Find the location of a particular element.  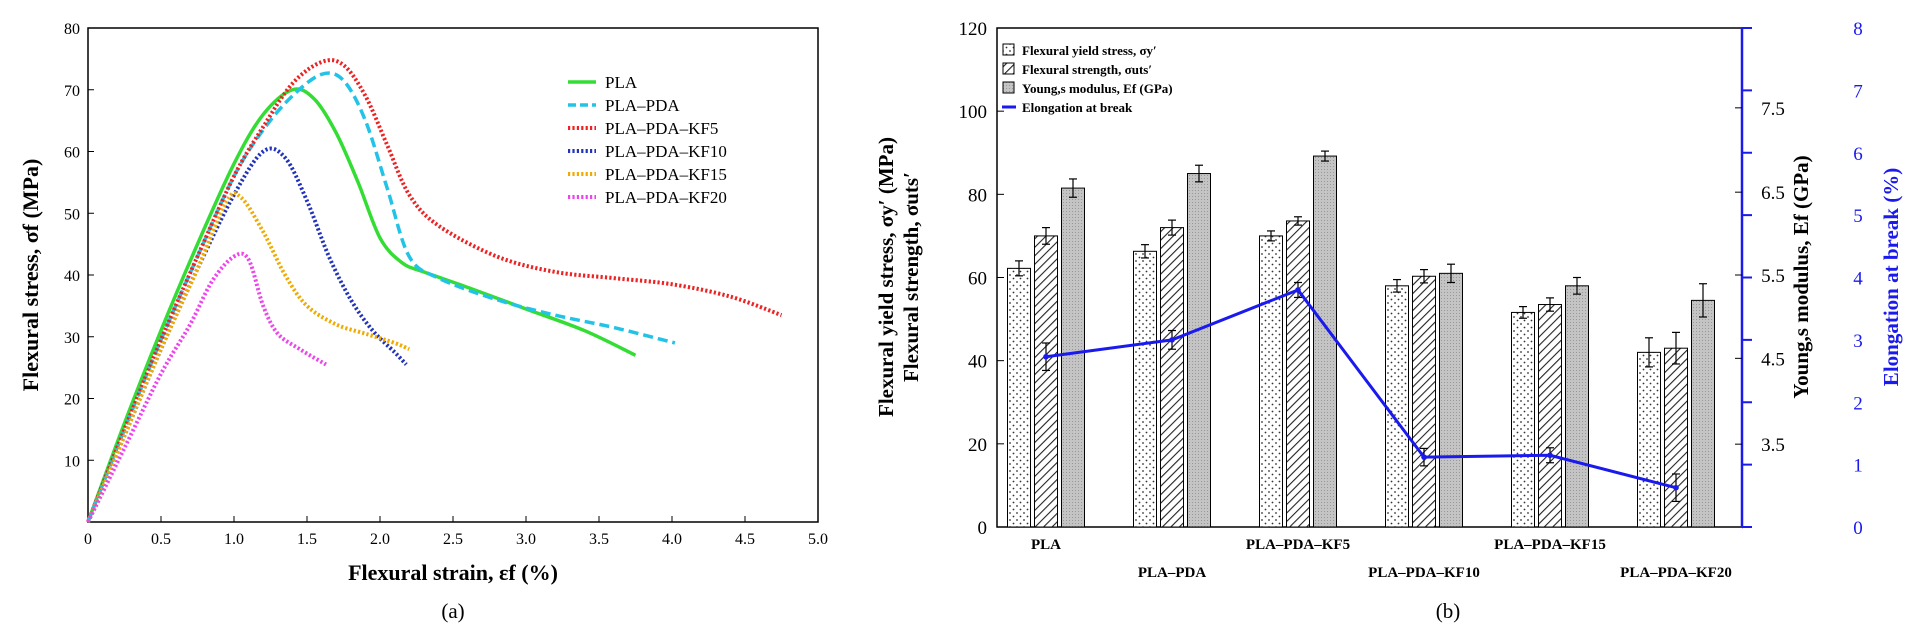

b-bar-s0-c0 is located at coordinates (1019, 397).